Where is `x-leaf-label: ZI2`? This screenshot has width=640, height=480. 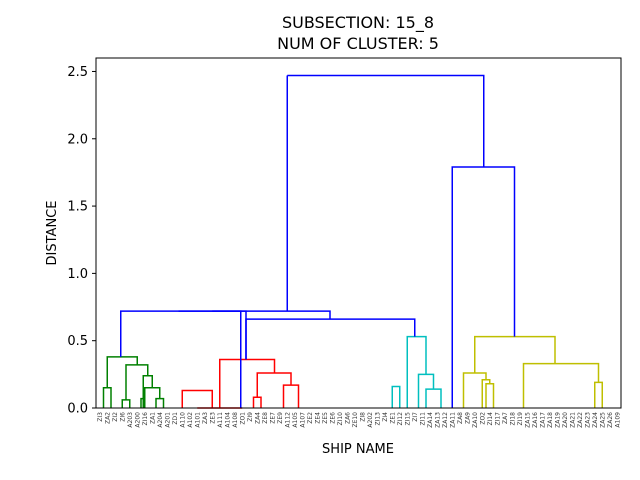
x-leaf-label: ZI2 is located at coordinates (115, 417).